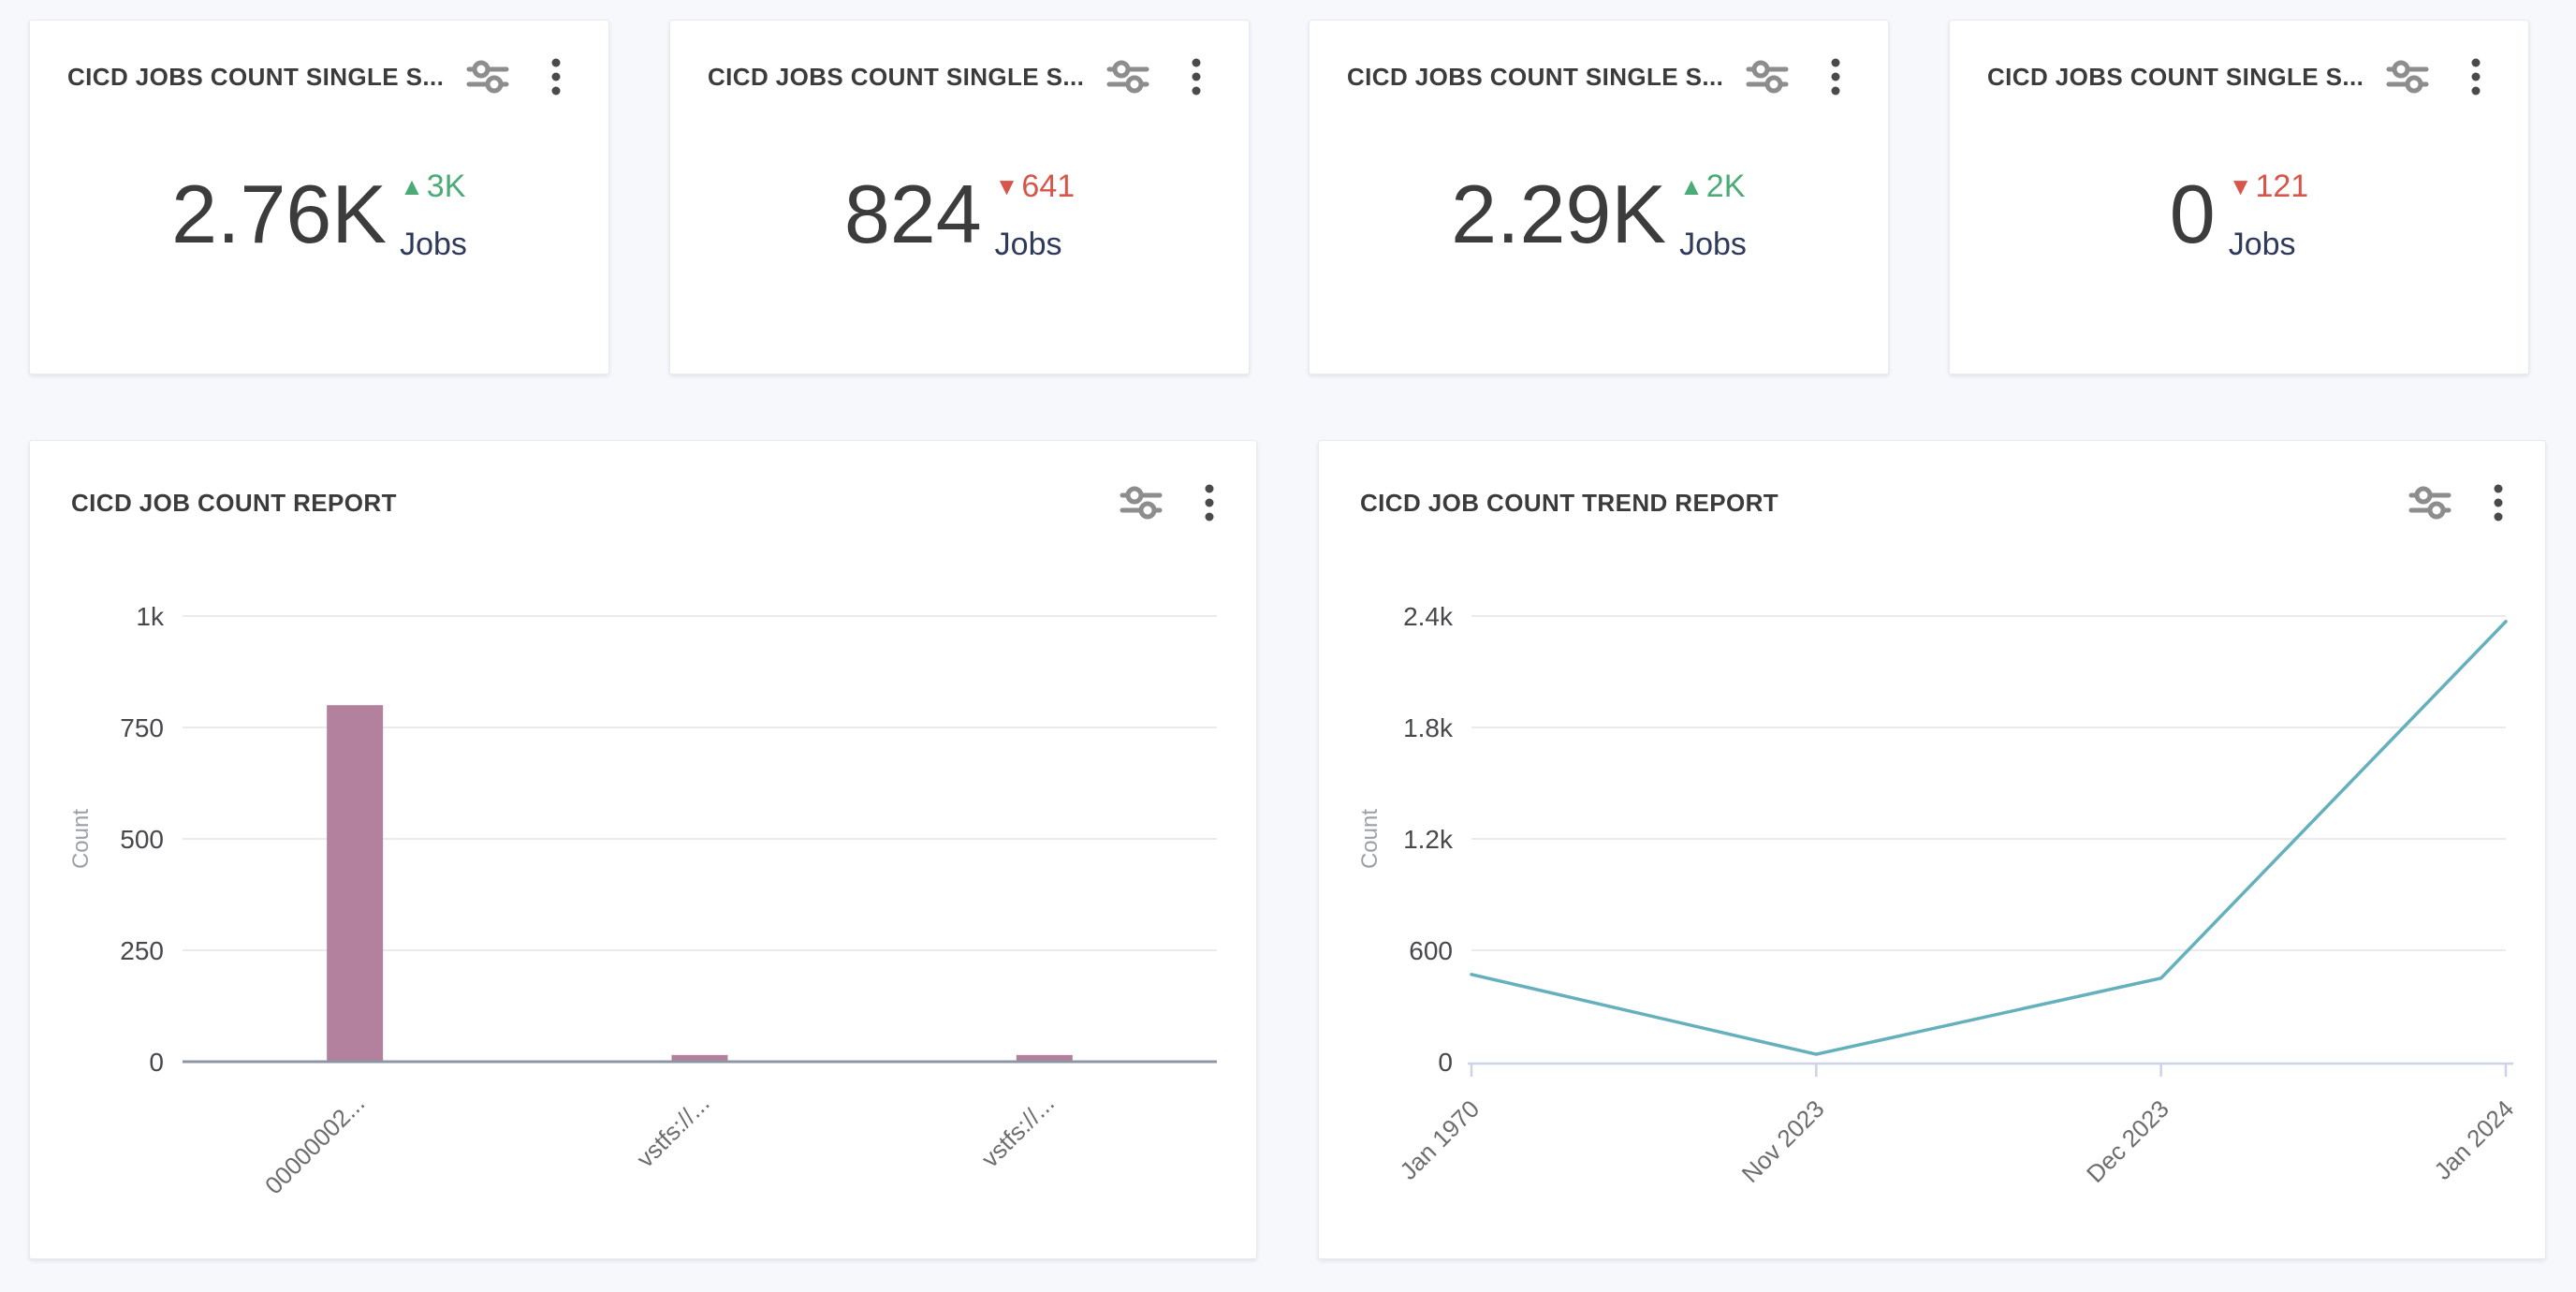  Describe the element at coordinates (1783, 1141) in the screenshot. I see `svg-text: Nov 2023` at that location.